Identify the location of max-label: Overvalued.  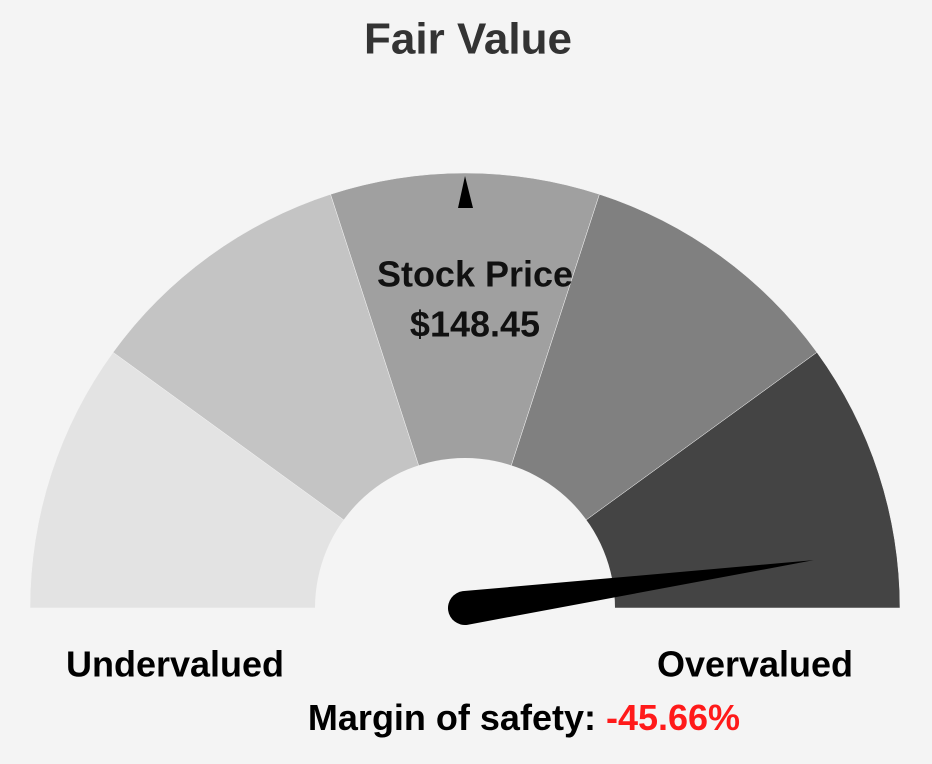
(755, 664).